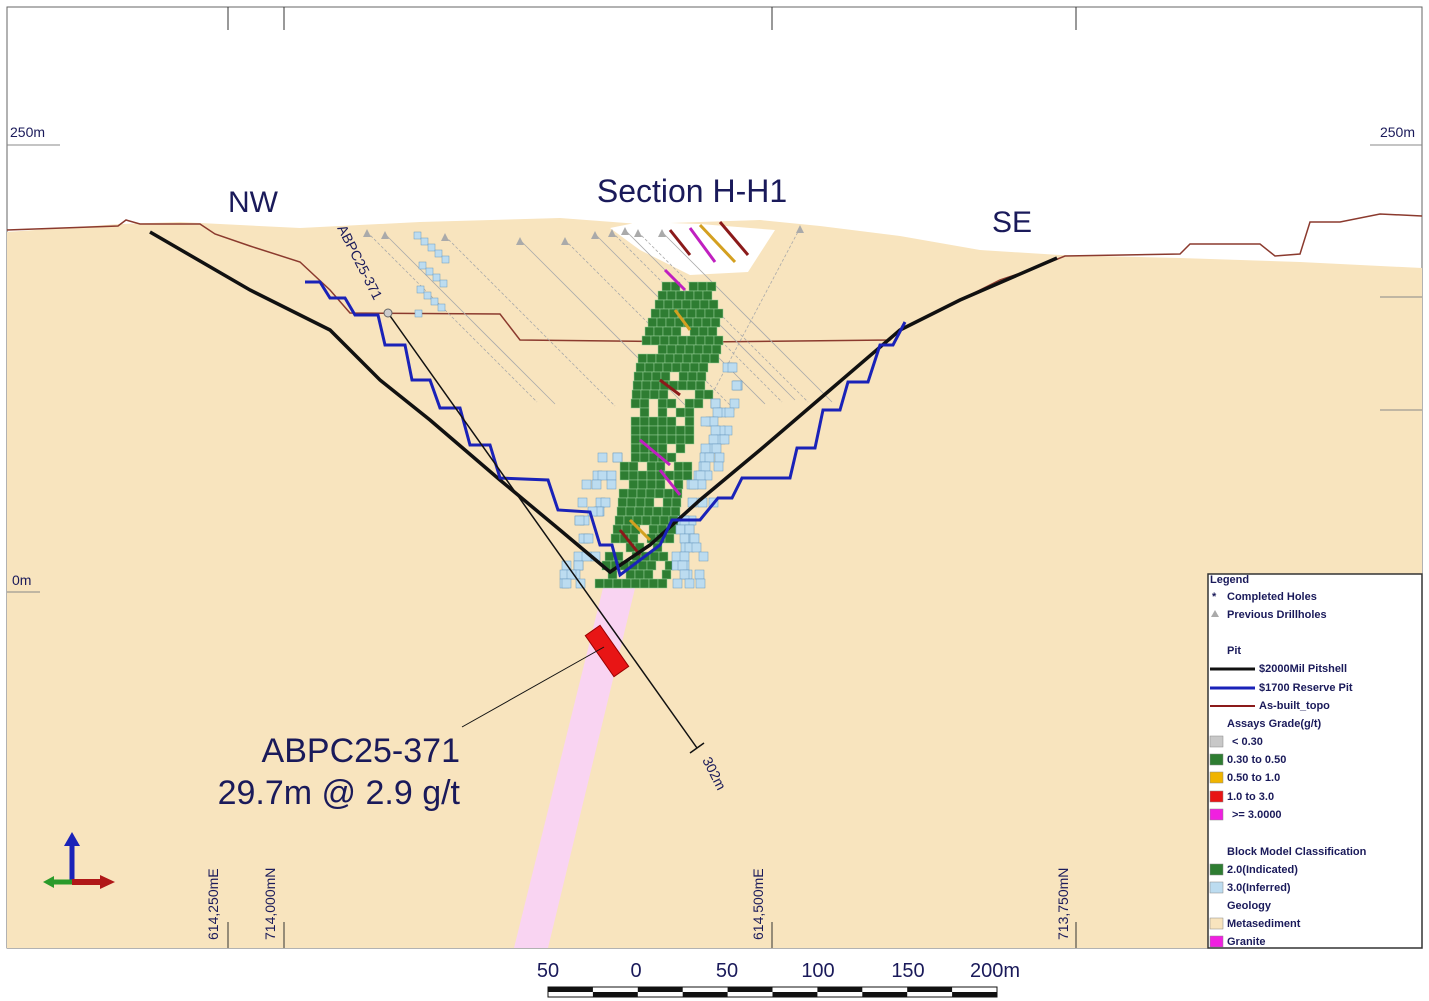 The width and height of the screenshot is (1429, 1001). What do you see at coordinates (1272, 597) in the screenshot?
I see `legend-item: Completed Holes` at bounding box center [1272, 597].